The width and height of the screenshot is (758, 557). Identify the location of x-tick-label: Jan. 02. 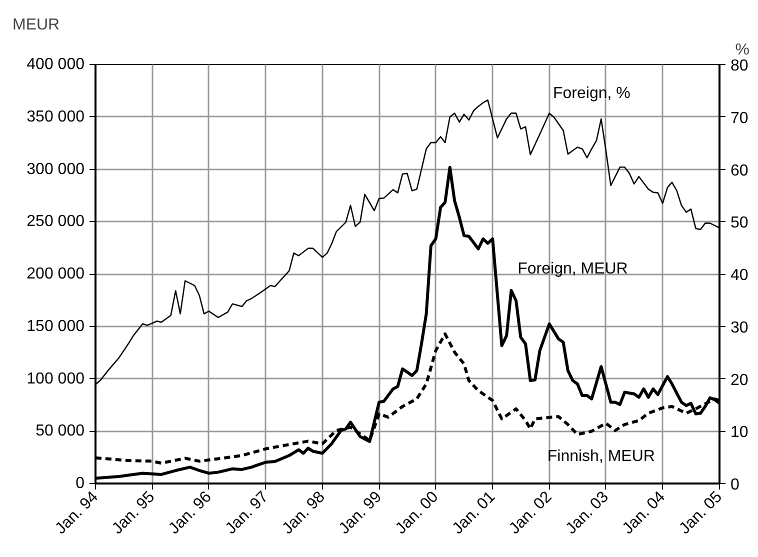
(531, 513).